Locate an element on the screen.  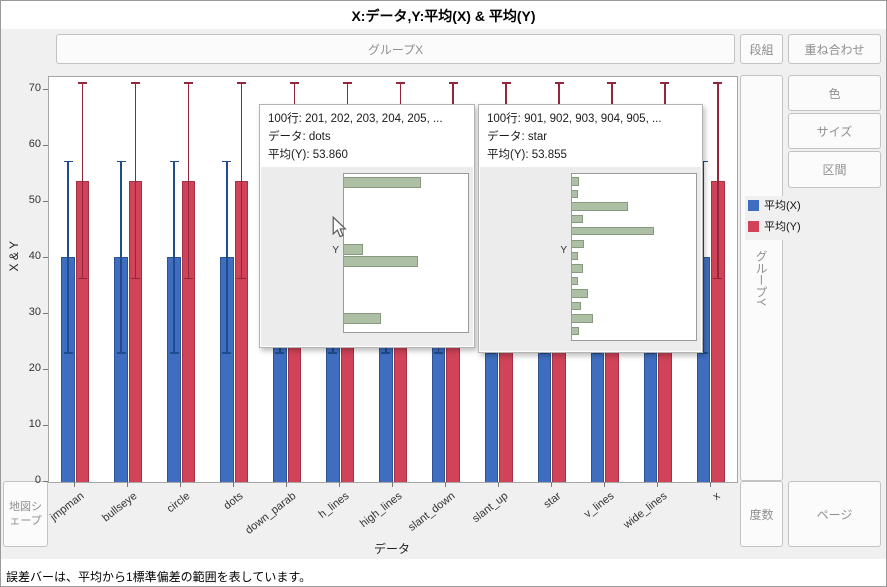
tooltip-data-line: データ: star is located at coordinates (517, 137).